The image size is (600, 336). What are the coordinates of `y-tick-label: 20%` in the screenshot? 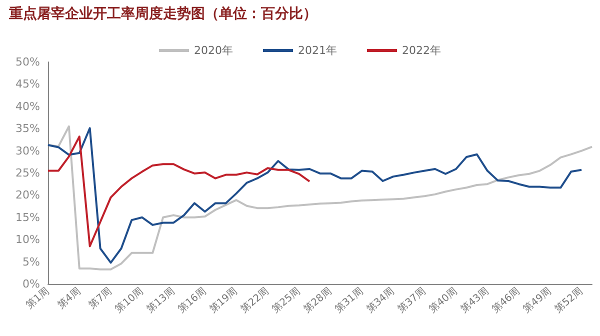 It's located at (28, 195).